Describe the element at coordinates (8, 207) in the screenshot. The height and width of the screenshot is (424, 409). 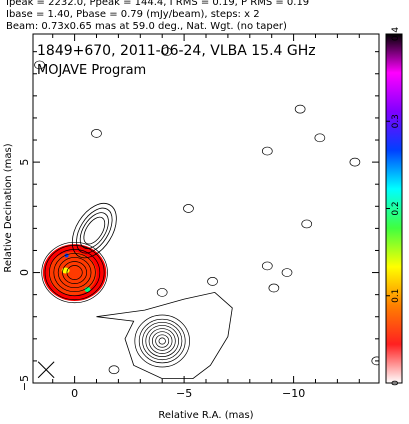
I see `y-axis-label: Relative Decination (mas)` at that location.